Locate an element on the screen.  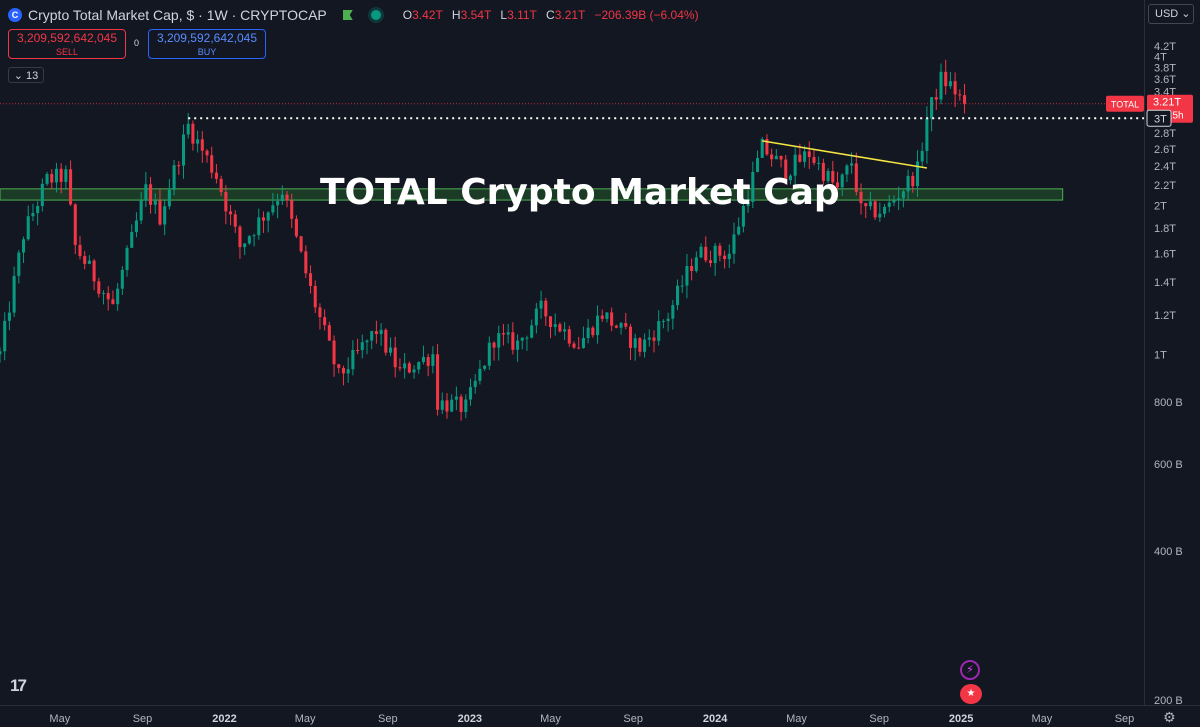
indicators-collapse-button: ⌄ 13 is located at coordinates (26, 75).